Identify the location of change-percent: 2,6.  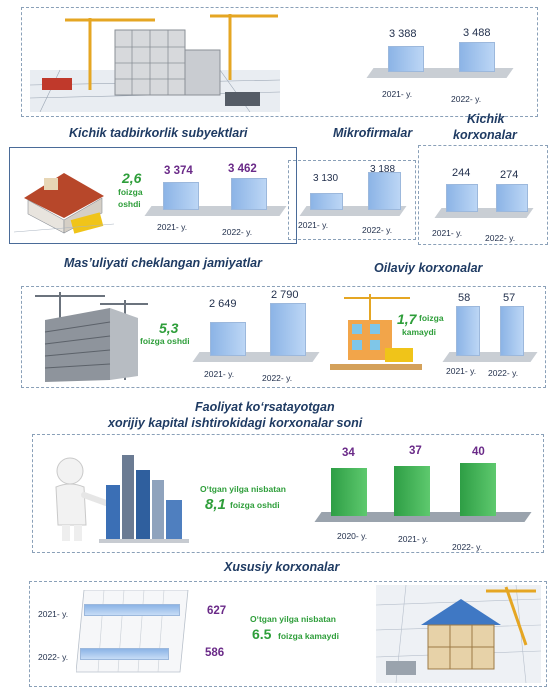
(132, 178).